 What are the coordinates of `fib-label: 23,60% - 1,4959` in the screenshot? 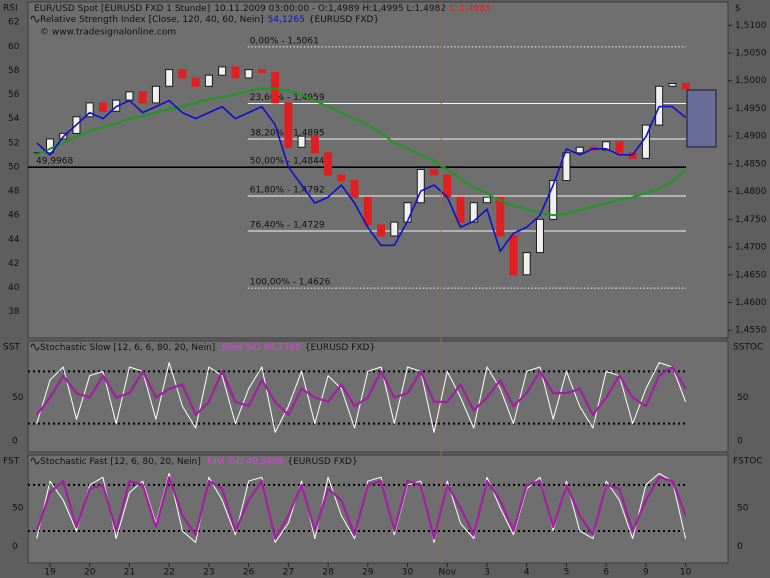 It's located at (287, 98).